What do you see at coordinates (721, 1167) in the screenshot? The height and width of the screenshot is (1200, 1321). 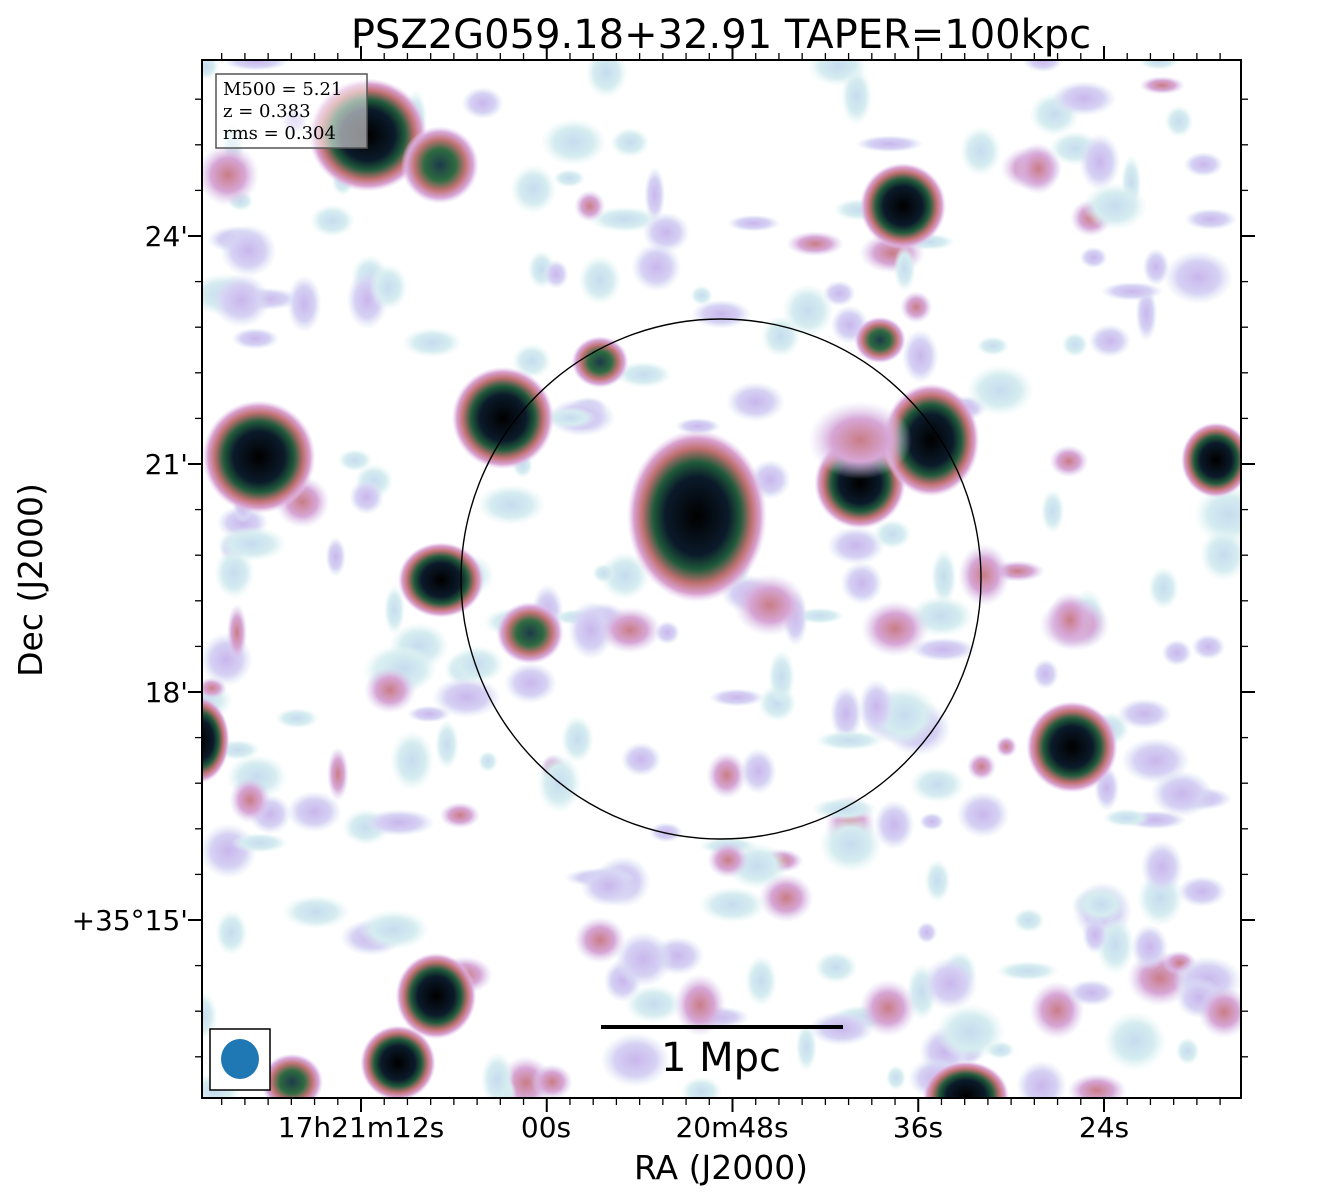 I see `x-axis-label: RA (J2000)` at bounding box center [721, 1167].